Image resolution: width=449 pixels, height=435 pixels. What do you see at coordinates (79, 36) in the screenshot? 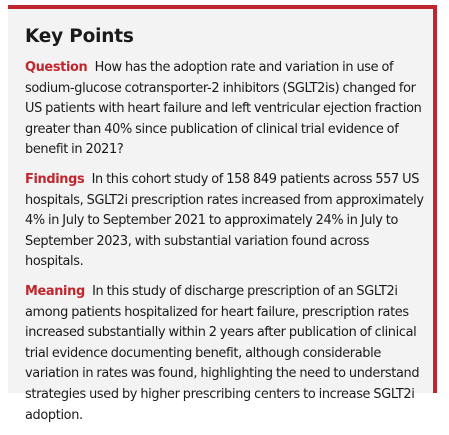
I see `panel-title: Key Points` at bounding box center [79, 36].